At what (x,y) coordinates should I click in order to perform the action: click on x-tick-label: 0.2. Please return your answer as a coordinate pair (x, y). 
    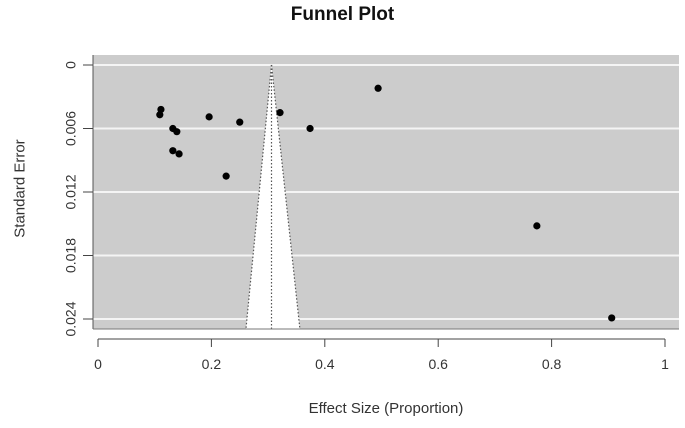
    Looking at the image, I should click on (212, 364).